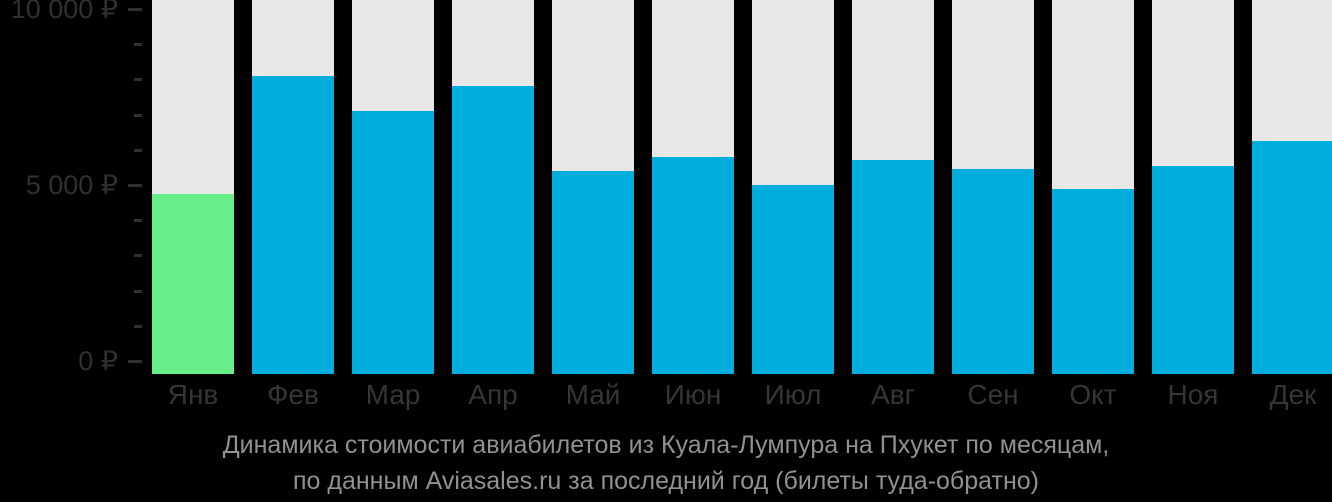 This screenshot has width=1332, height=502. Describe the element at coordinates (693, 394) in the screenshot. I see `x-axis-month-label: Июн` at that location.